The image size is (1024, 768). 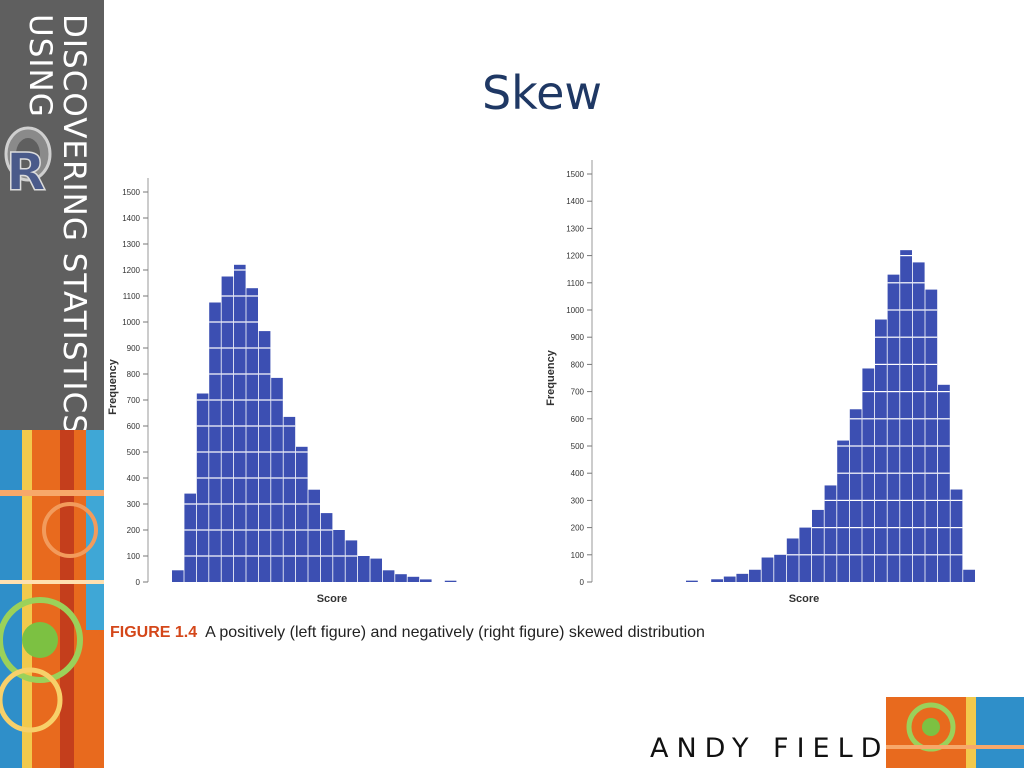 I want to click on r-logo-icon: R, so click(x=28, y=160).